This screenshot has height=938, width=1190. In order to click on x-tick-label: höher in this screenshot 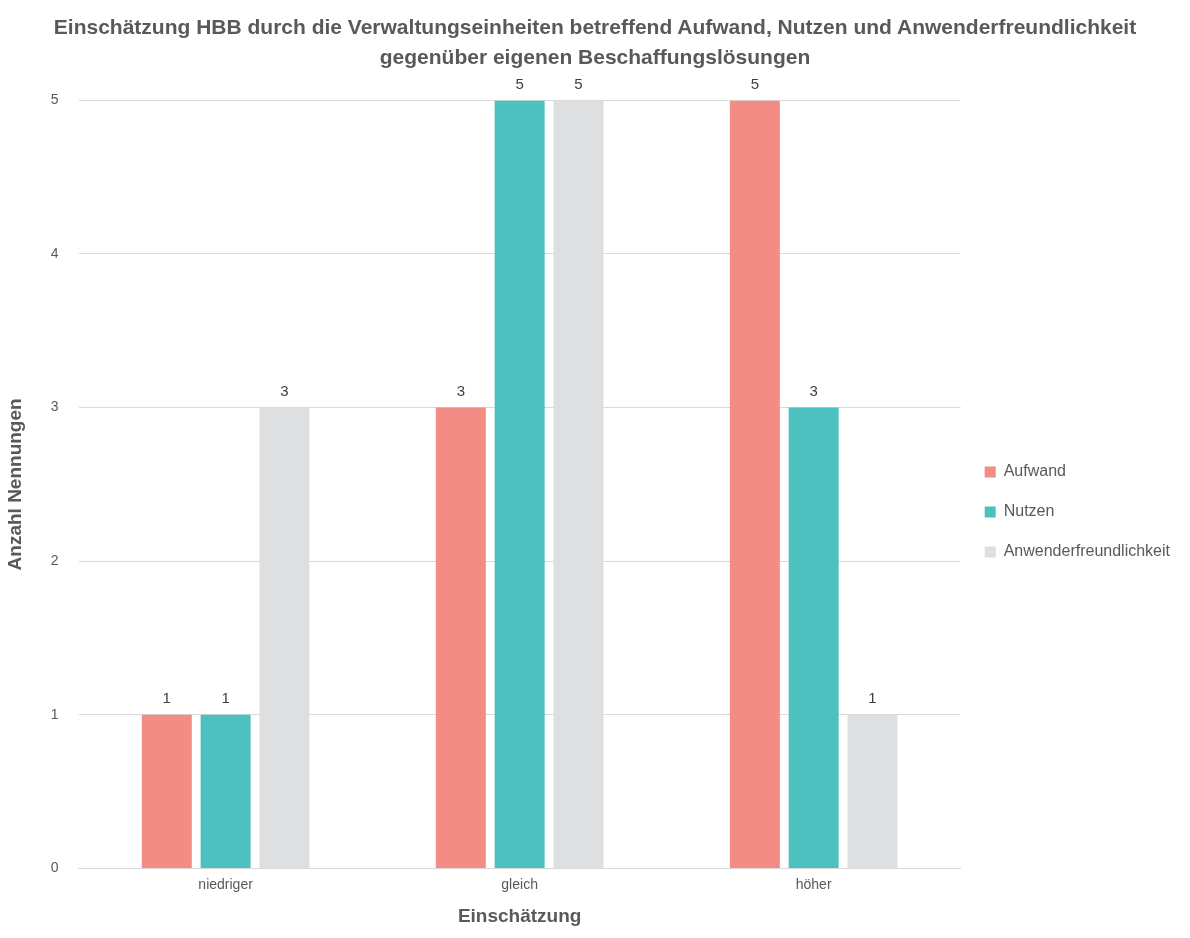, I will do `click(813, 883)`.